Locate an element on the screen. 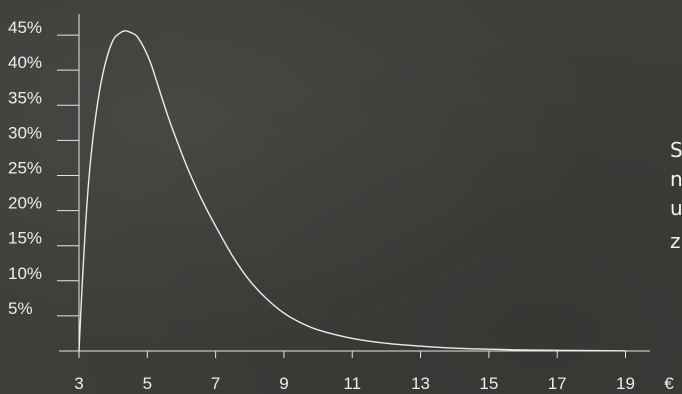 This screenshot has height=394, width=682. y-tick-label: 40% is located at coordinates (25, 62).